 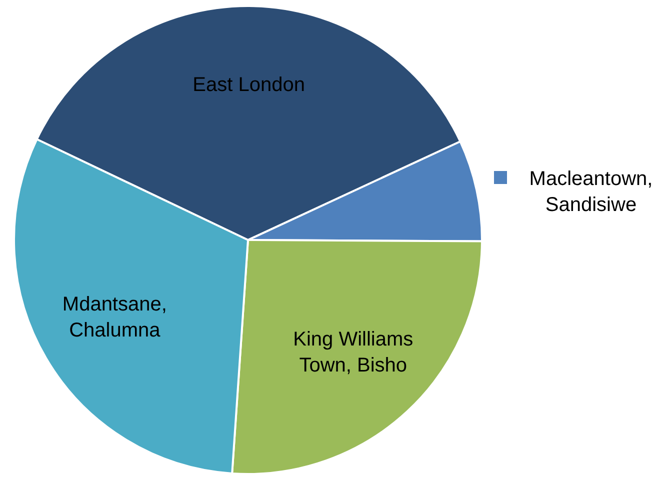 I want to click on legend-label: Macleantown, Sandisiwe, so click(x=591, y=192).